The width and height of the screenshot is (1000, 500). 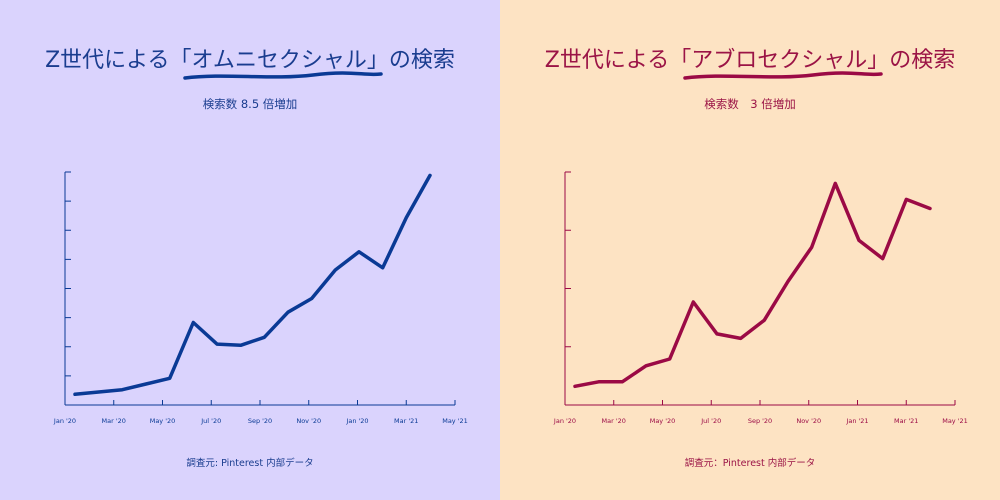 What do you see at coordinates (250, 463) in the screenshot?
I see `source-note: 調査元: Pinterest 内部データ` at bounding box center [250, 463].